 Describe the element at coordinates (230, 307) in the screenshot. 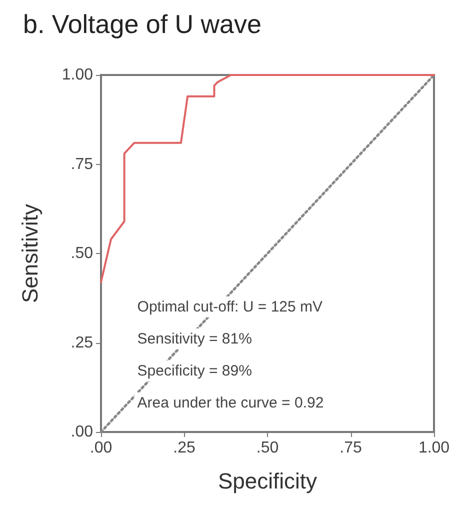

I see `annotation: Optimal cut-off: U = 125 mV` at that location.